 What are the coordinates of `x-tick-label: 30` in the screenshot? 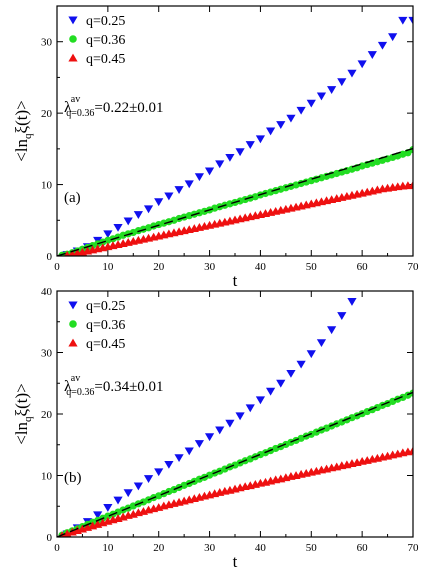 It's located at (210, 548).